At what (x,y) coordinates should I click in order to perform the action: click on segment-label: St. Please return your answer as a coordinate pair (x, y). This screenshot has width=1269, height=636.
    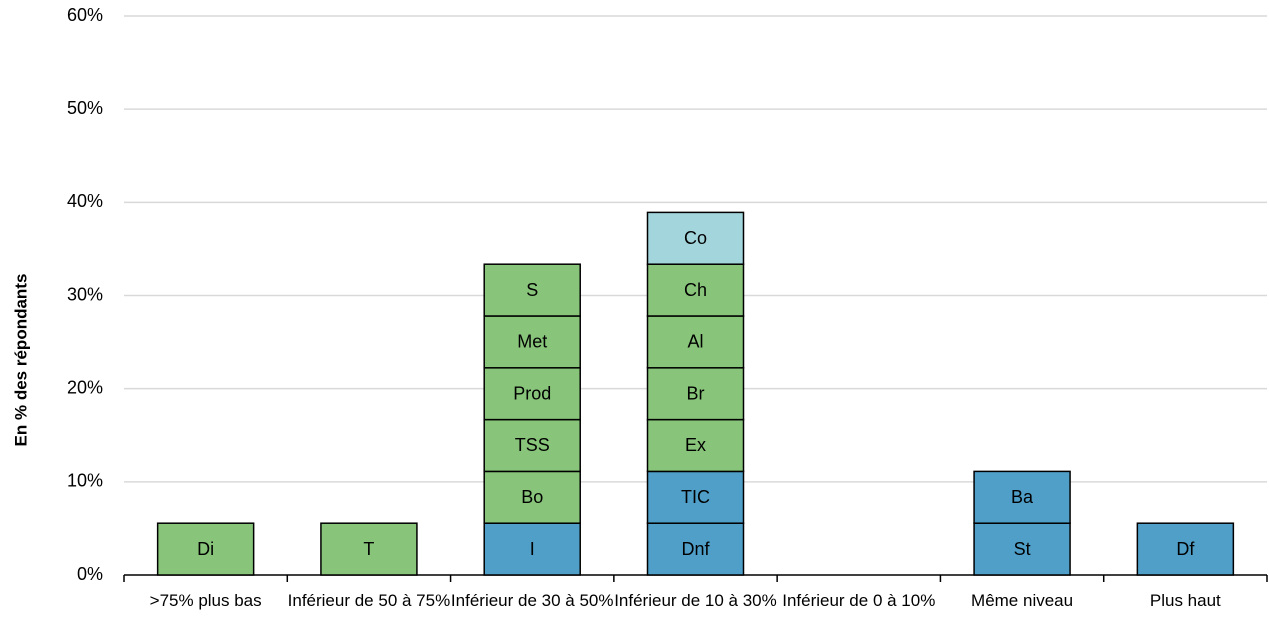
    Looking at the image, I should click on (1022, 549).